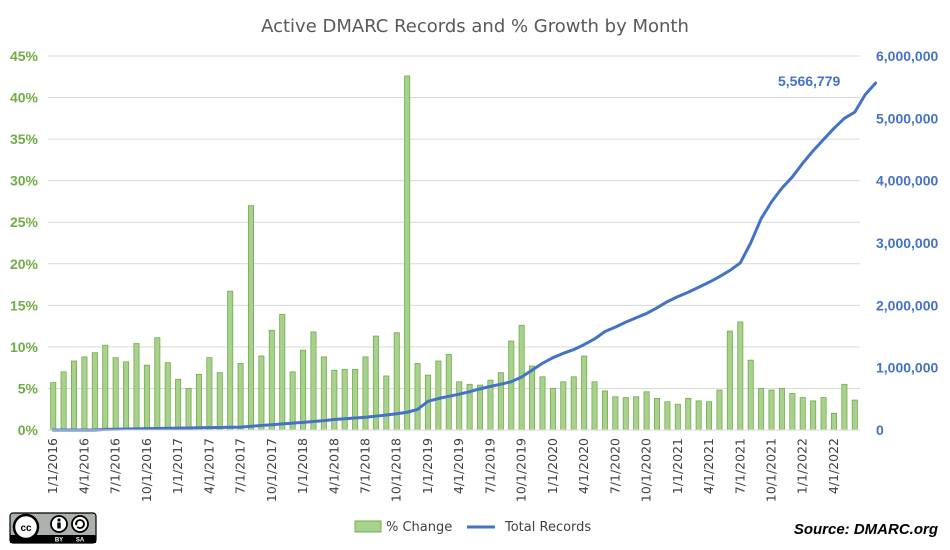  I want to click on y-left-tick-label: 25%, so click(24, 222).